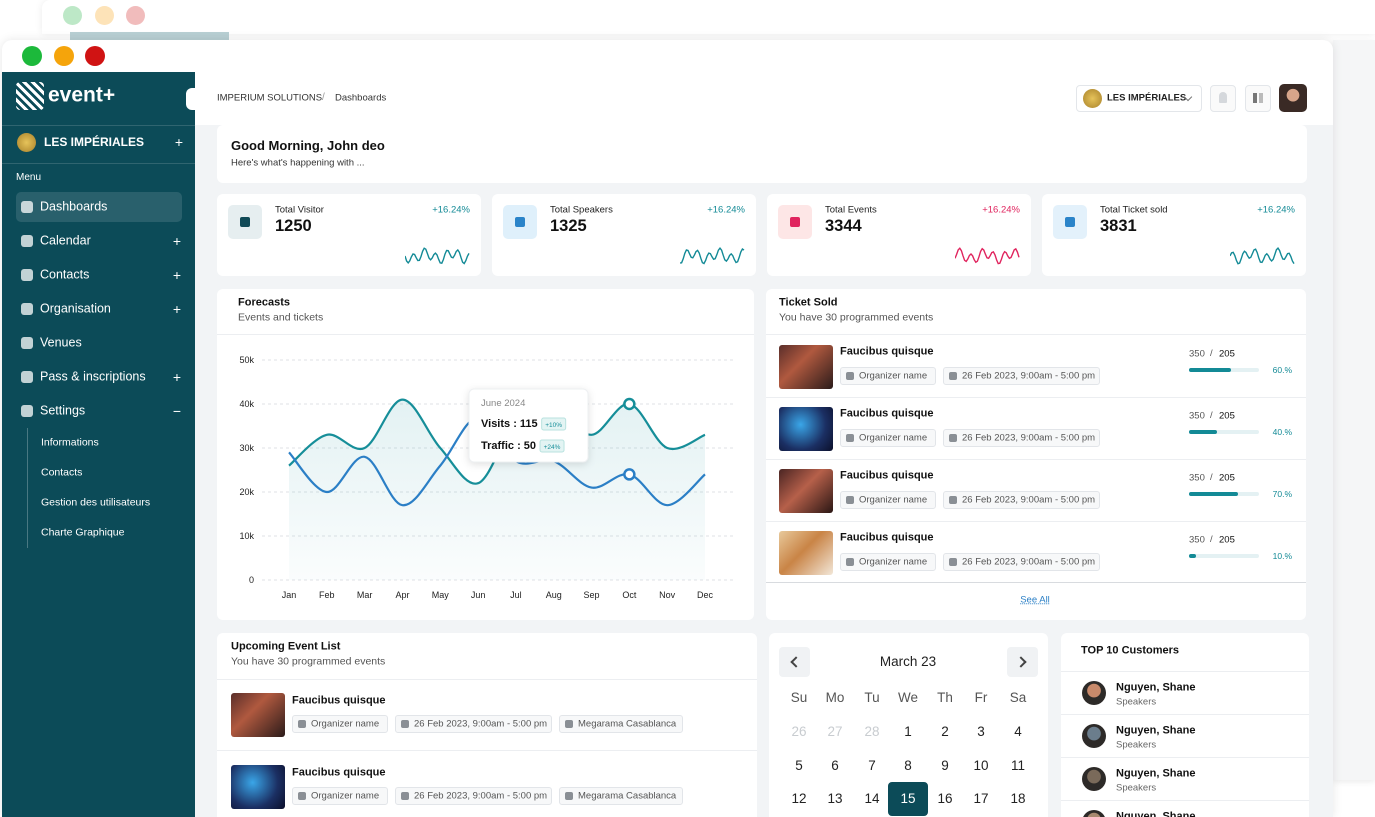  I want to click on calendar-day: 18, so click(1018, 798).